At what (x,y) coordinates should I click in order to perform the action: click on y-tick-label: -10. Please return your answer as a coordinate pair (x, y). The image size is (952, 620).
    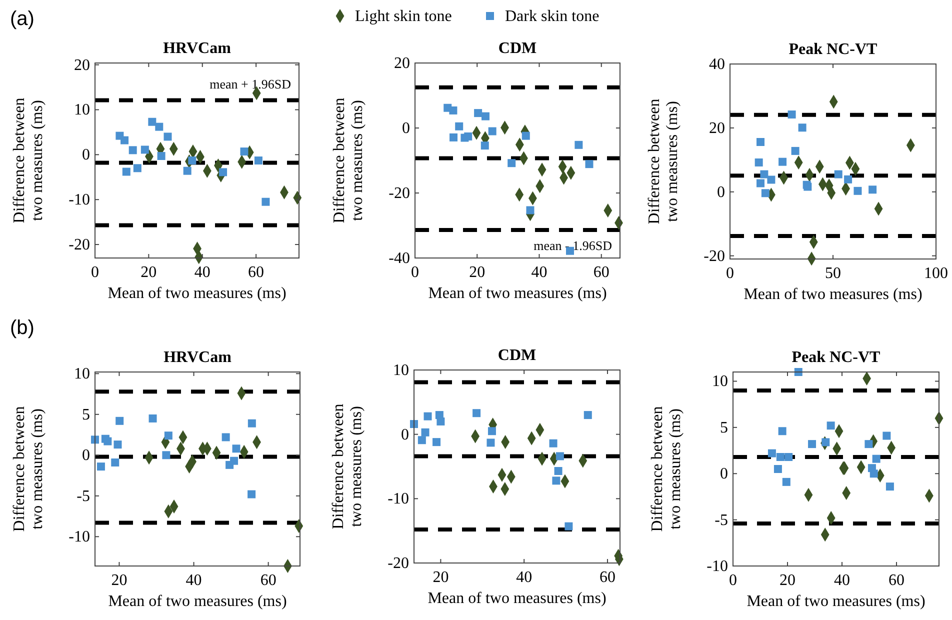
    Looking at the image, I should click on (398, 499).